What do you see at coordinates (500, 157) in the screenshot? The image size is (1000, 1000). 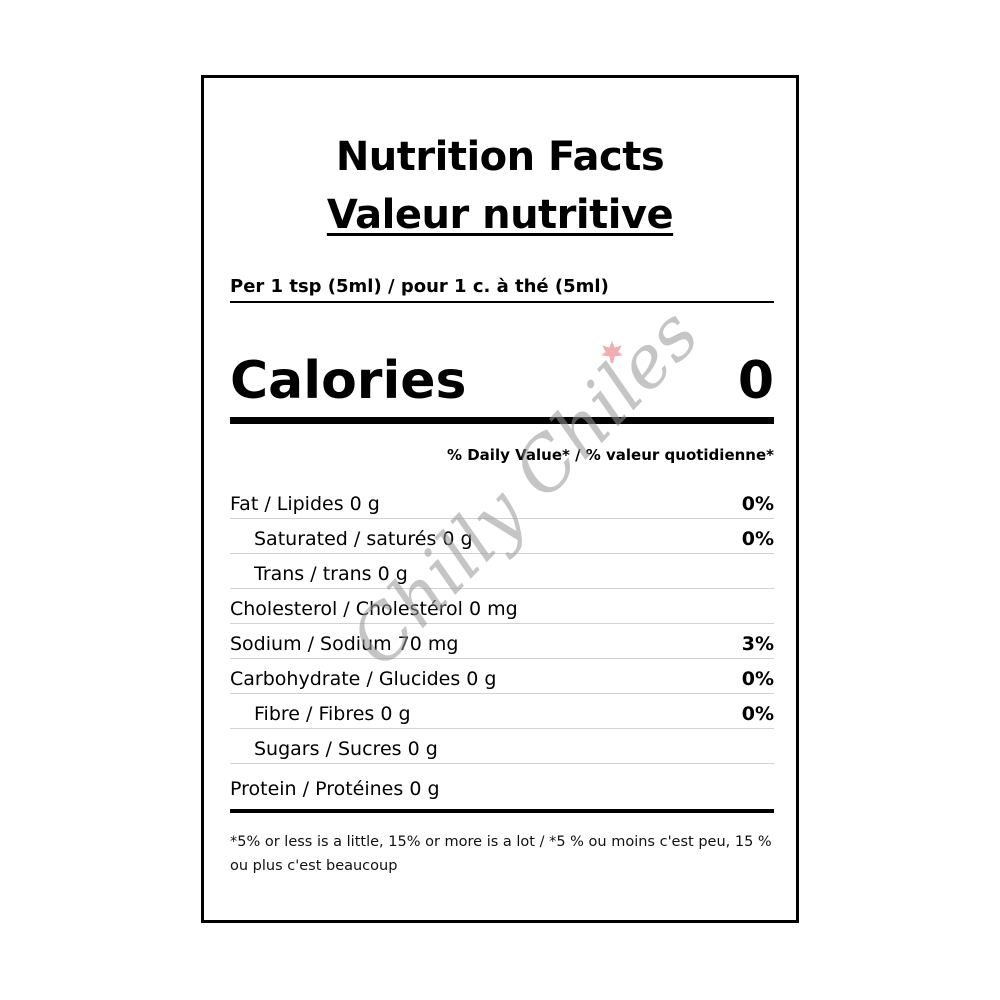 I see `title-english: Nutrition Facts` at bounding box center [500, 157].